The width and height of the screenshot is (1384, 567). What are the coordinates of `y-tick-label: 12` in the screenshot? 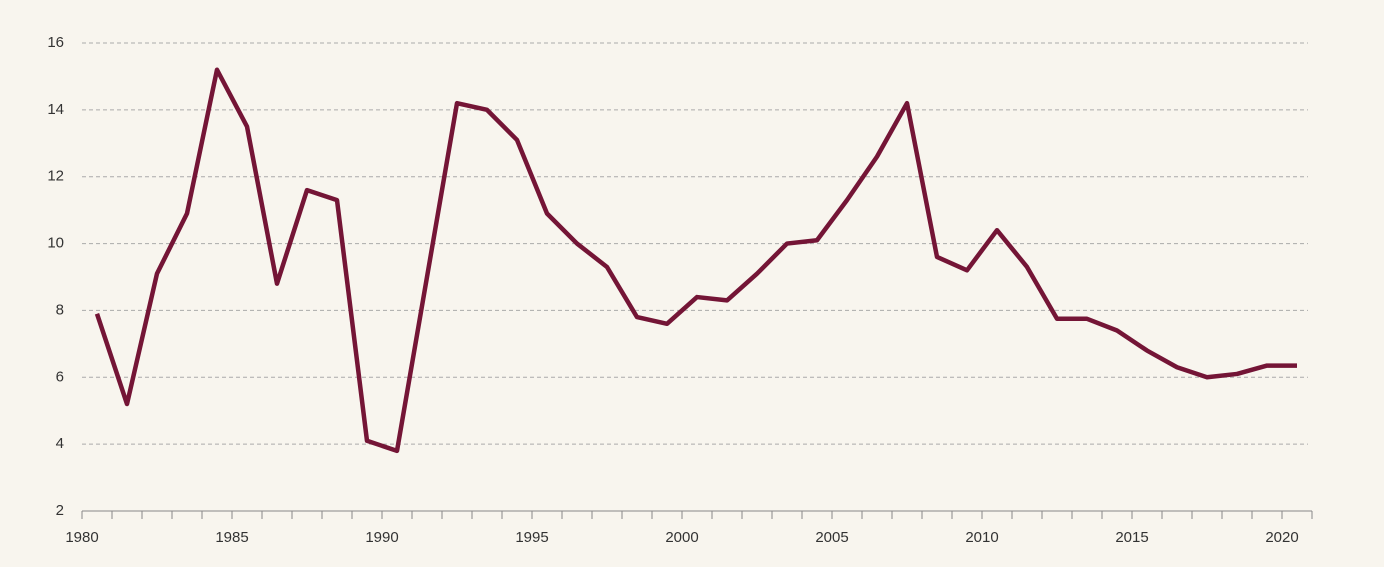 It's located at (55, 176).